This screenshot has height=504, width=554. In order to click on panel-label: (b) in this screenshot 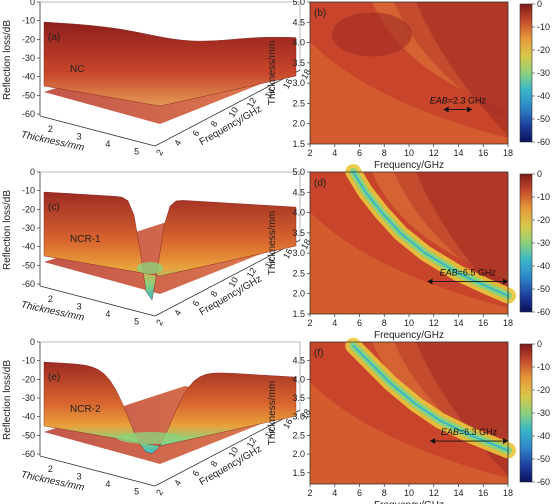, I will do `click(320, 13)`.